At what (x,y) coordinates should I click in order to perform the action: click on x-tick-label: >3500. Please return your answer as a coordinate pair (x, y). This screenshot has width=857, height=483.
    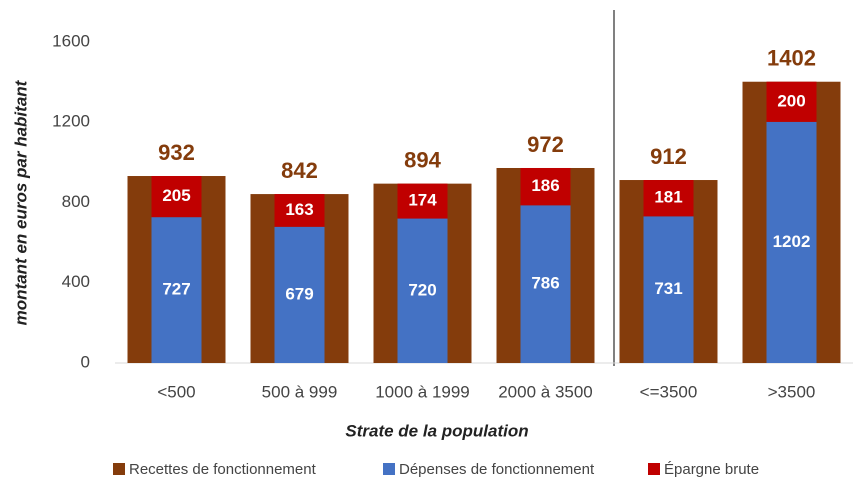
    Looking at the image, I should click on (792, 391).